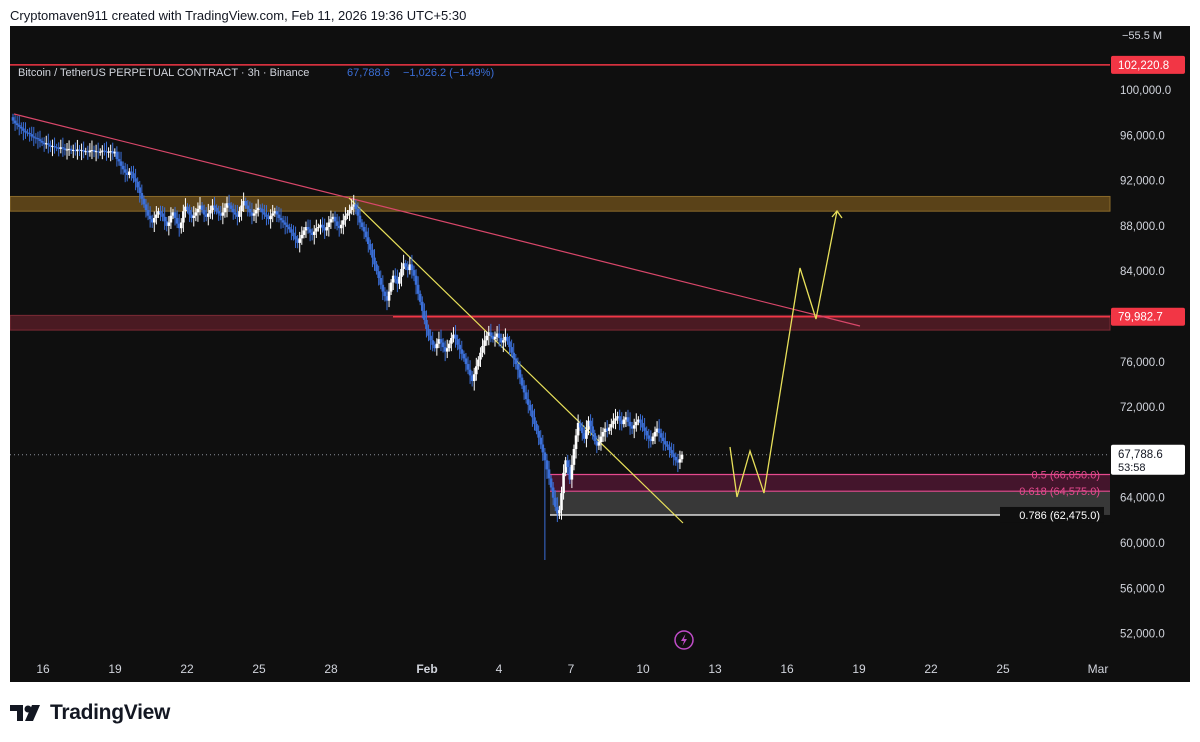  Describe the element at coordinates (1132, 468) in the screenshot. I see `price-tag-countdown: 53:58` at that location.